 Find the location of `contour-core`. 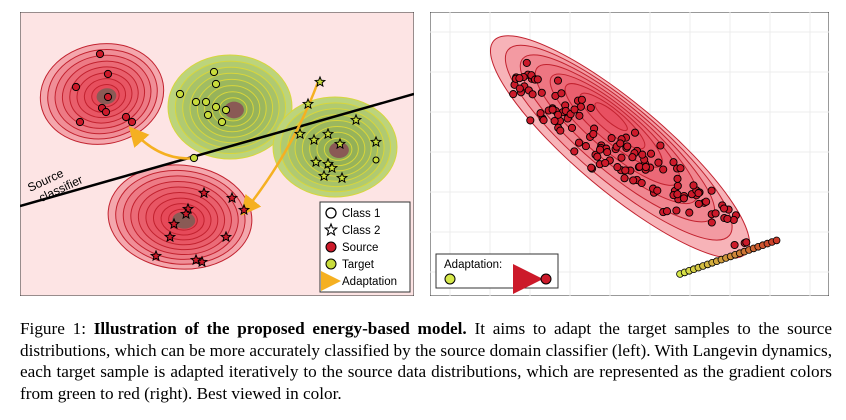

contour-core is located at coordinates (184, 220).